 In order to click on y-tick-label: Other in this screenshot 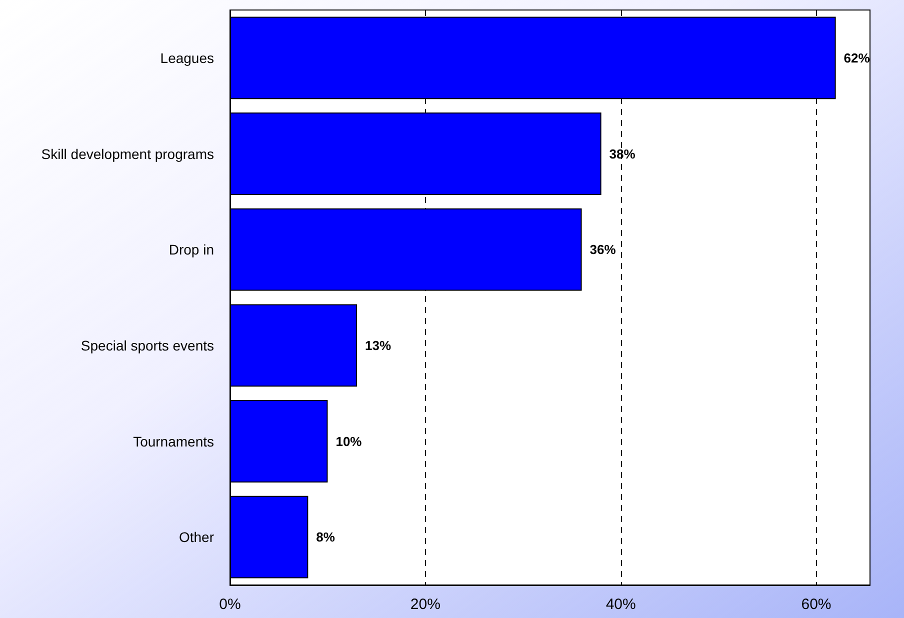, I will do `click(196, 537)`.